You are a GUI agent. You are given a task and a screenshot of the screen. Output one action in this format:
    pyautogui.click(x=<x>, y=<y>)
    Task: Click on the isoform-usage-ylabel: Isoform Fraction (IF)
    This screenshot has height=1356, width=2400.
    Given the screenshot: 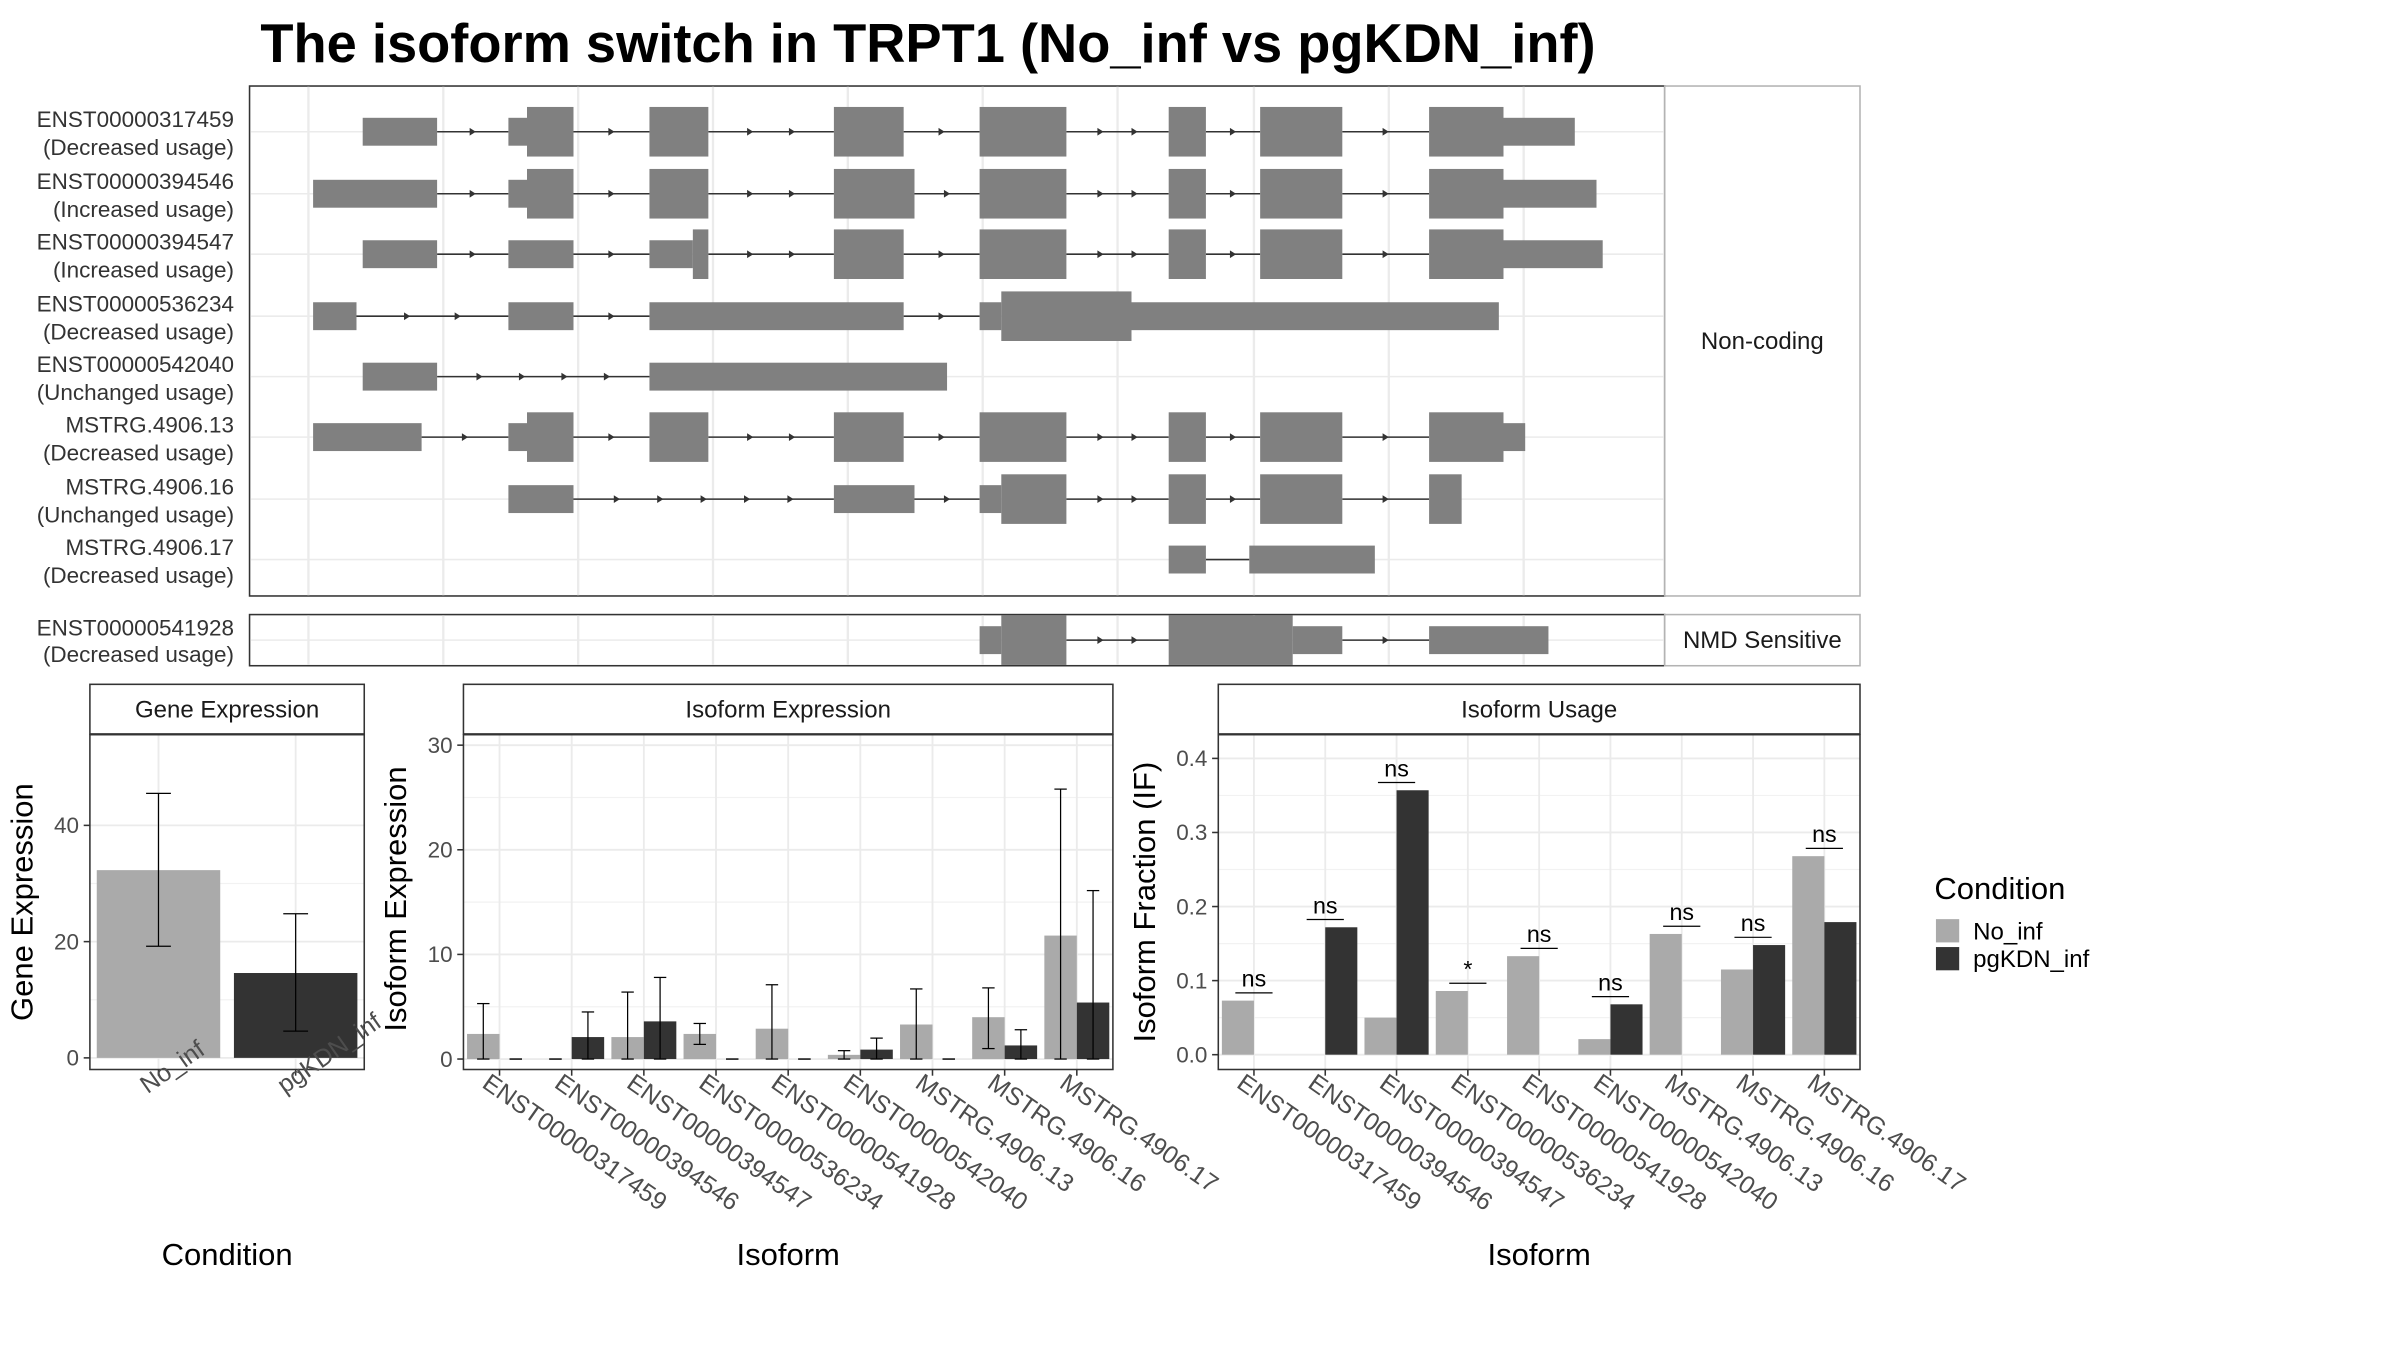 What is the action you would take?
    pyautogui.click(x=1144, y=902)
    